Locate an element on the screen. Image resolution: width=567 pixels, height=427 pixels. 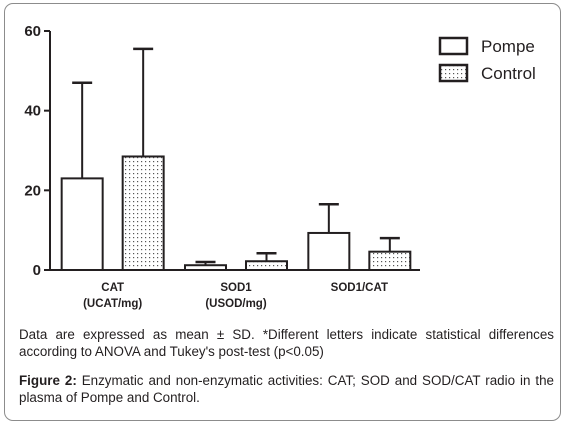
x-tick-sublabel-0: (UCAT/mg) is located at coordinates (112, 304).